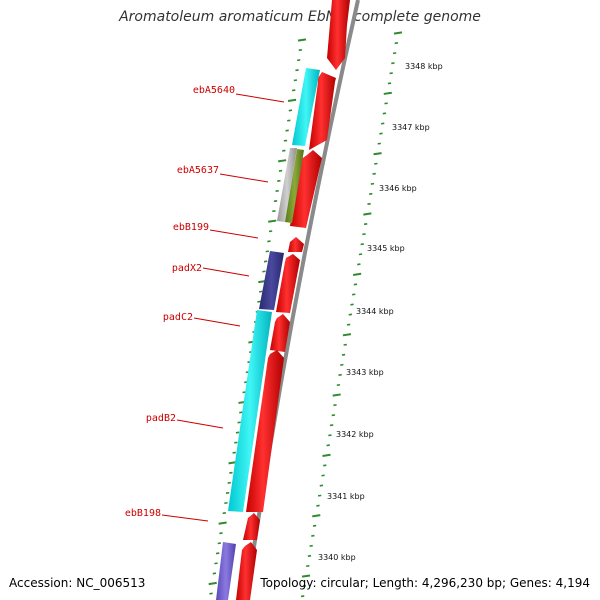 This screenshot has width=600, height=600. Describe the element at coordinates (214, 90) in the screenshot. I see `gene-label-ebA5640: ebA5640` at that location.